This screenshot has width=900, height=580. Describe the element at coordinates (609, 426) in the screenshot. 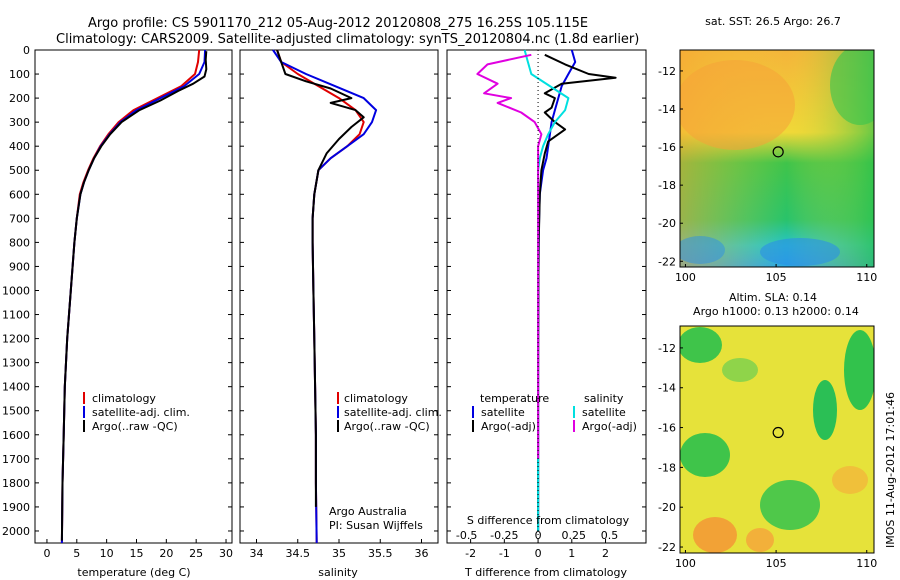

I see `legend-label-s-argo: Argo(-adj)` at that location.